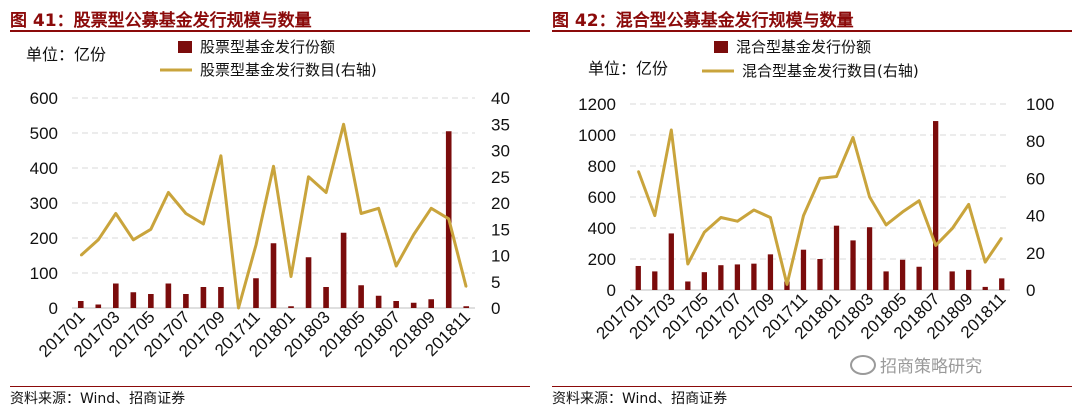 The height and width of the screenshot is (412, 1080). What do you see at coordinates (500, 124) in the screenshot?
I see `y-right-tick-label: 35` at bounding box center [500, 124].